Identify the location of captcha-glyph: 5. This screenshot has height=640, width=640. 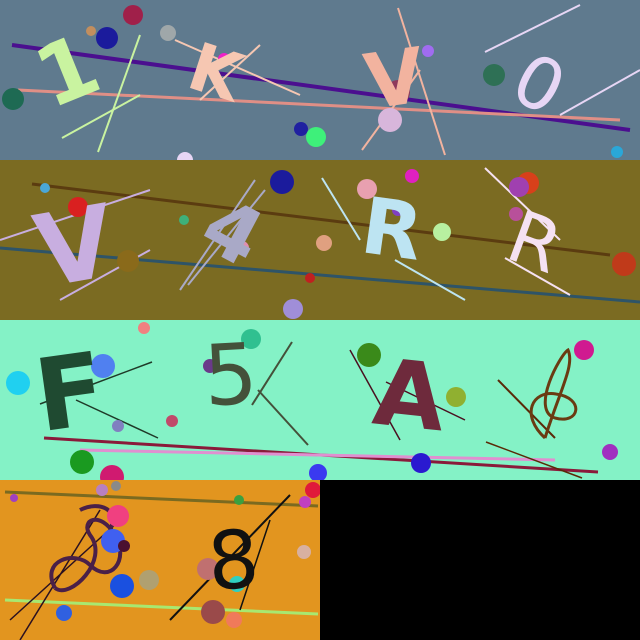
(230, 375).